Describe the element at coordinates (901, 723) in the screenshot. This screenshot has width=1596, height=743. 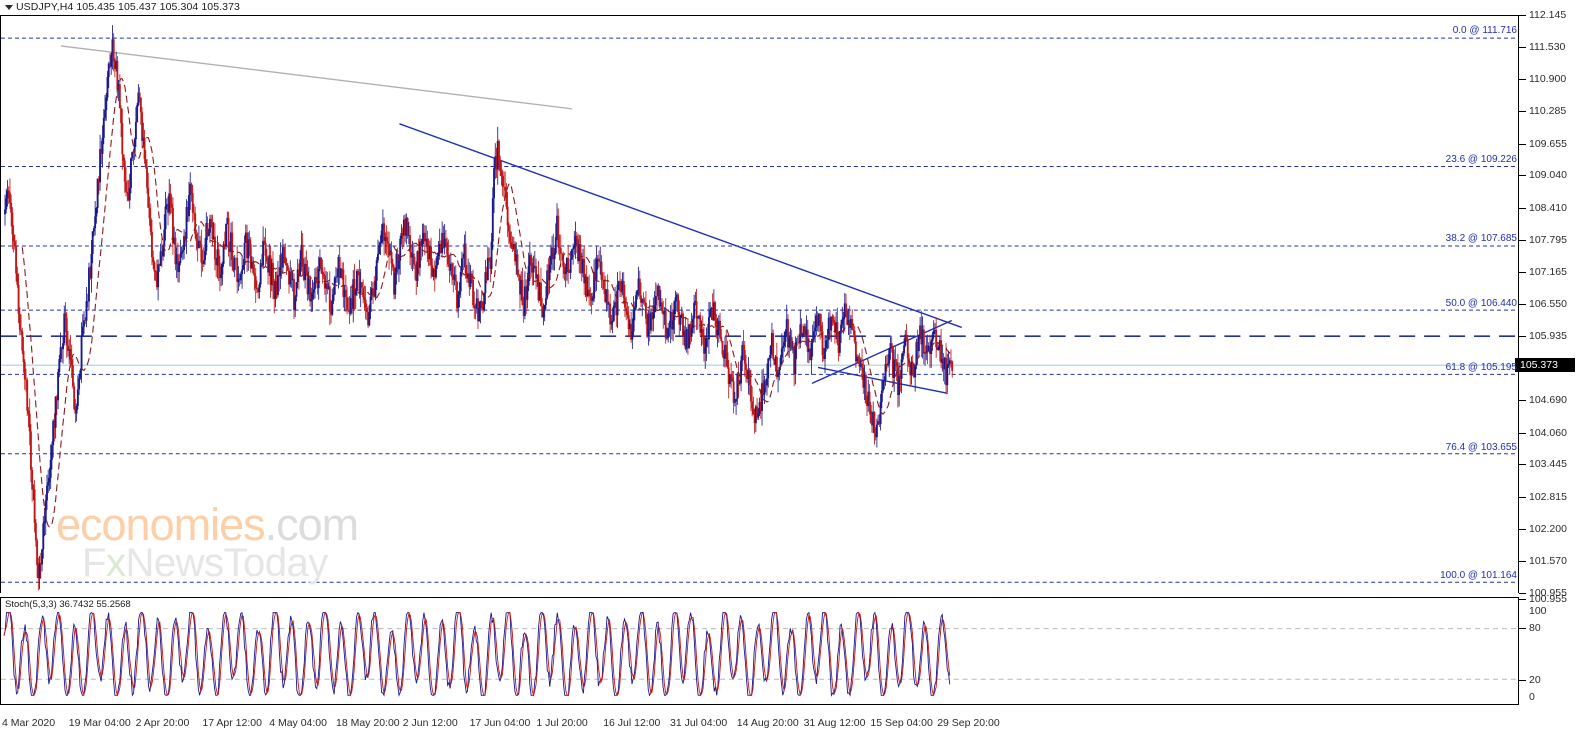
I see `time-axis-label: 15 Sep 04:00` at that location.